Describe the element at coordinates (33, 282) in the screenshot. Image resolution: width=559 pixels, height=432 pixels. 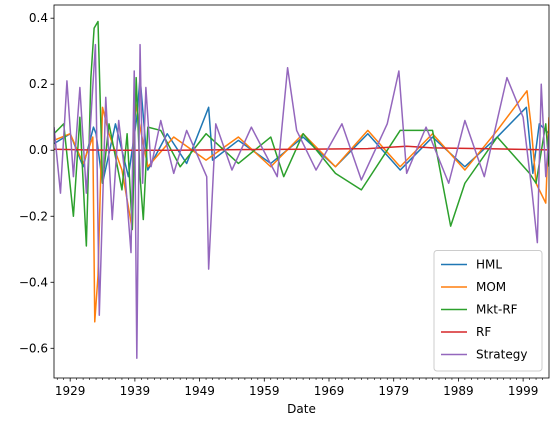
I see `y-tick-label: −0.4` at that location.